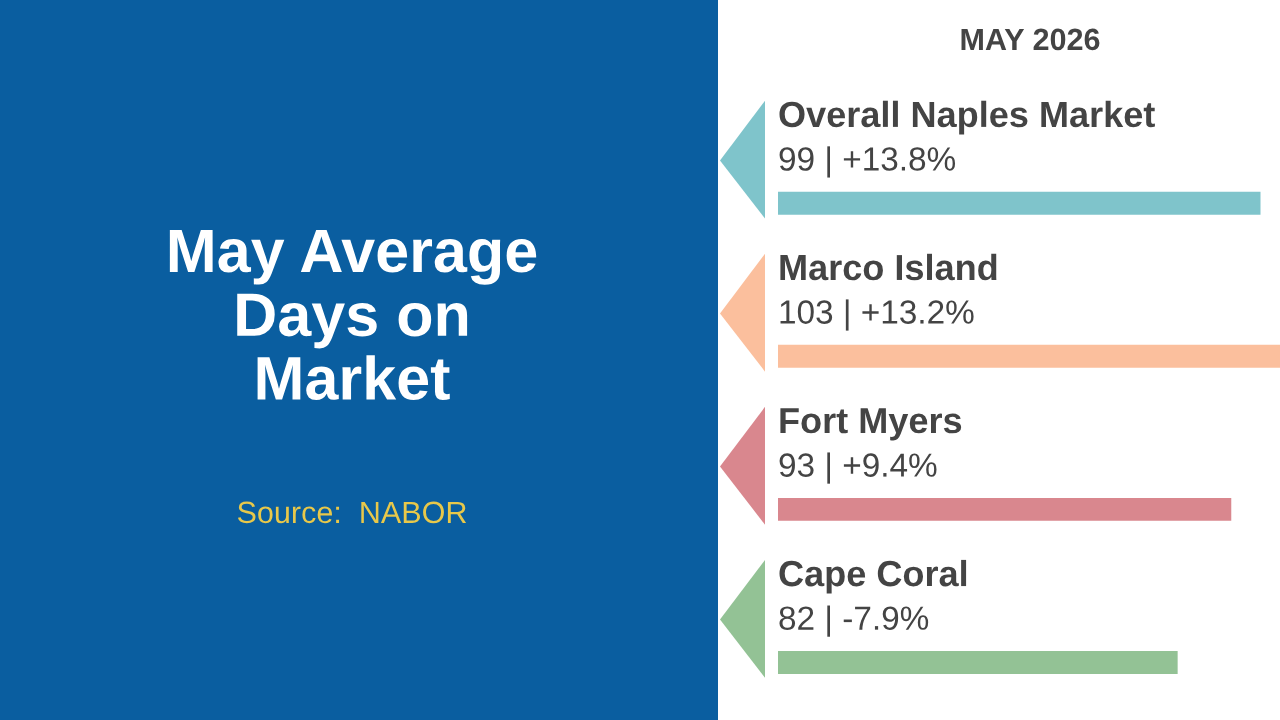 The image size is (1280, 720). What do you see at coordinates (353, 315) in the screenshot?
I see `text: May Average Days on Market` at bounding box center [353, 315].